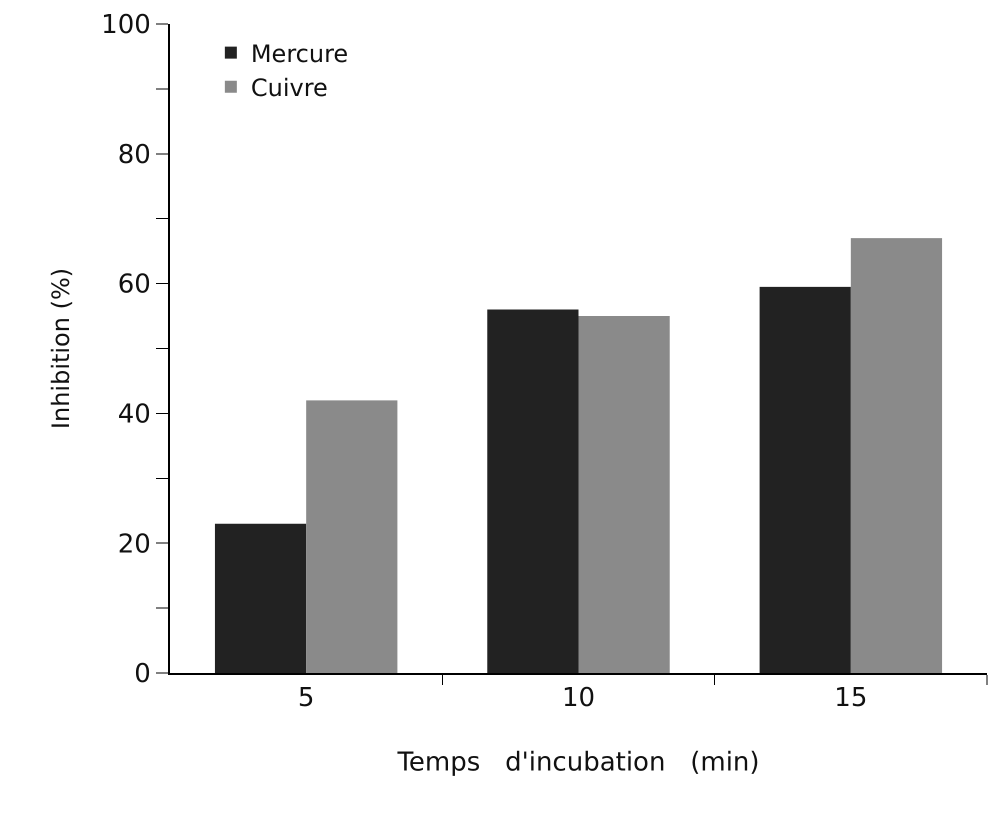  What do you see at coordinates (60, 349) in the screenshot?
I see `y-axis-title: Inhibition (%)` at bounding box center [60, 349].